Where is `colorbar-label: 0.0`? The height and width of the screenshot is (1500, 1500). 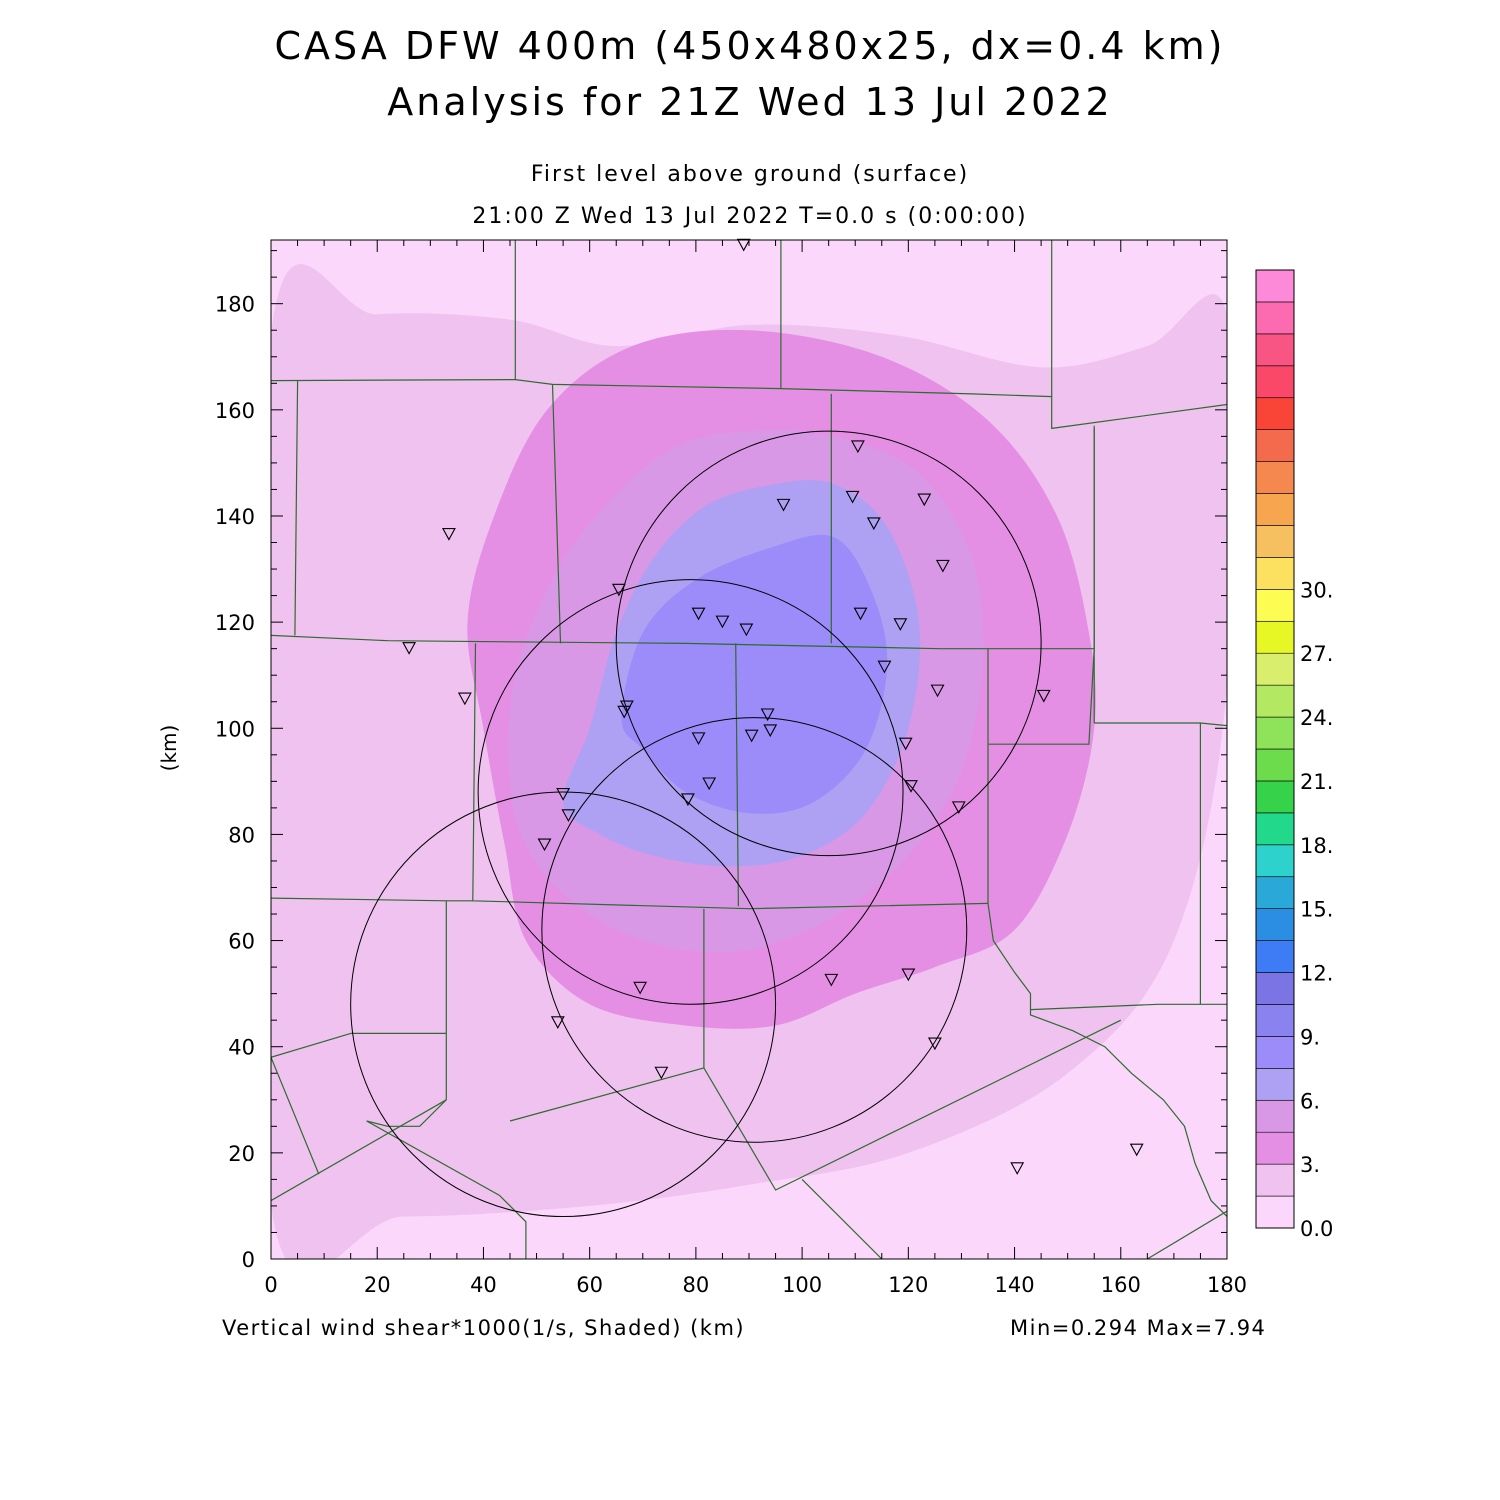
colorbar-label: 0.0 is located at coordinates (1316, 1229).